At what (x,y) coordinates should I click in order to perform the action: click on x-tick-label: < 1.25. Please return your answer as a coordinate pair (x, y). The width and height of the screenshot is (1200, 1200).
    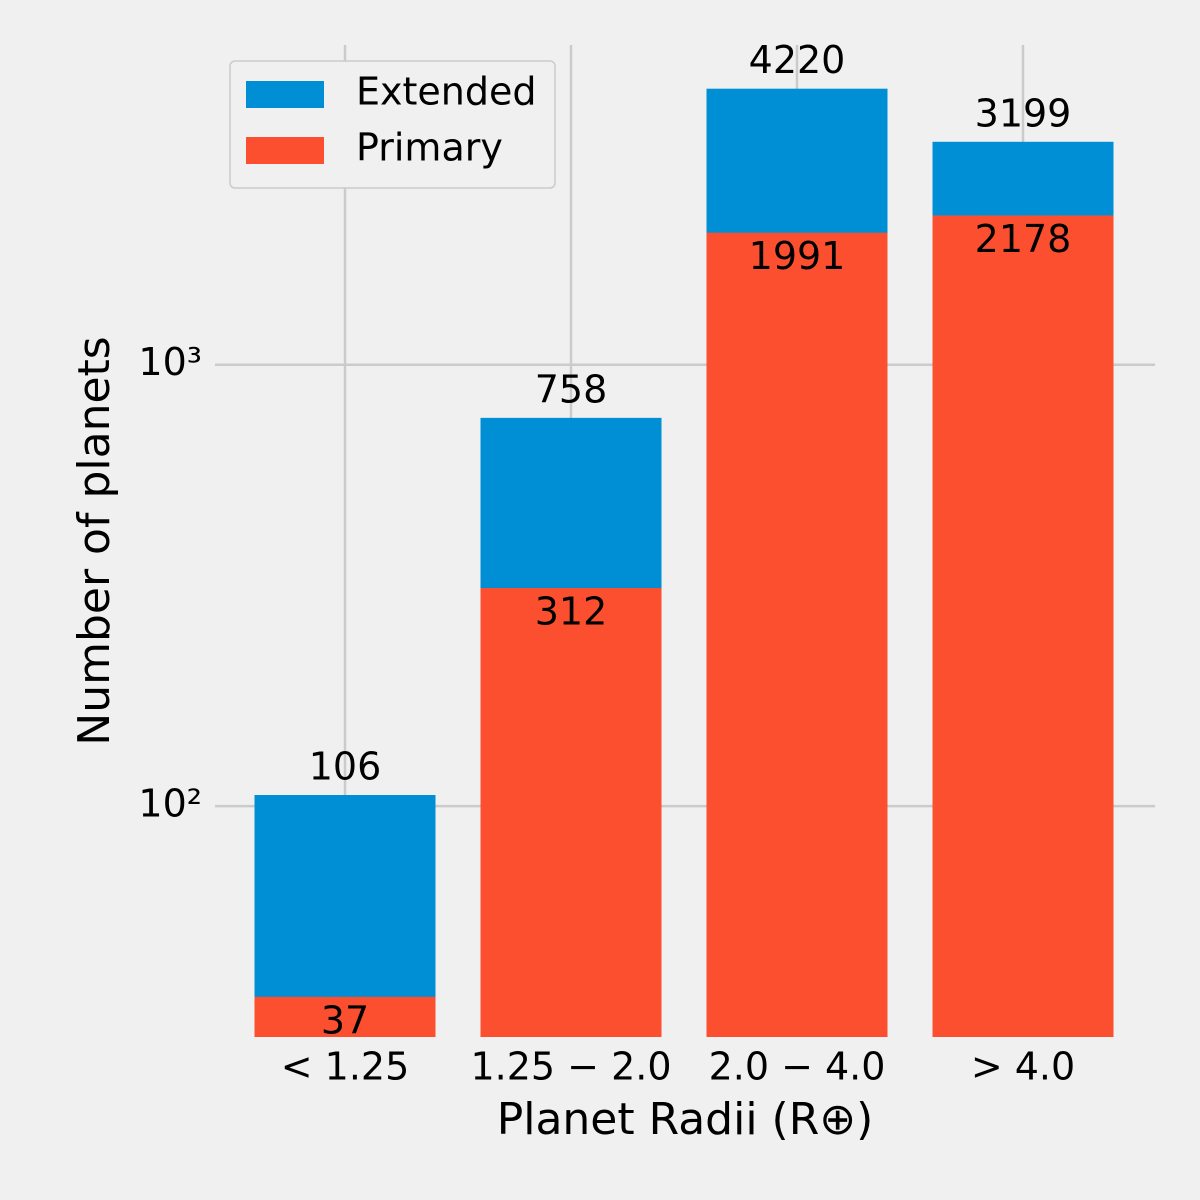
    Looking at the image, I should click on (345, 1067).